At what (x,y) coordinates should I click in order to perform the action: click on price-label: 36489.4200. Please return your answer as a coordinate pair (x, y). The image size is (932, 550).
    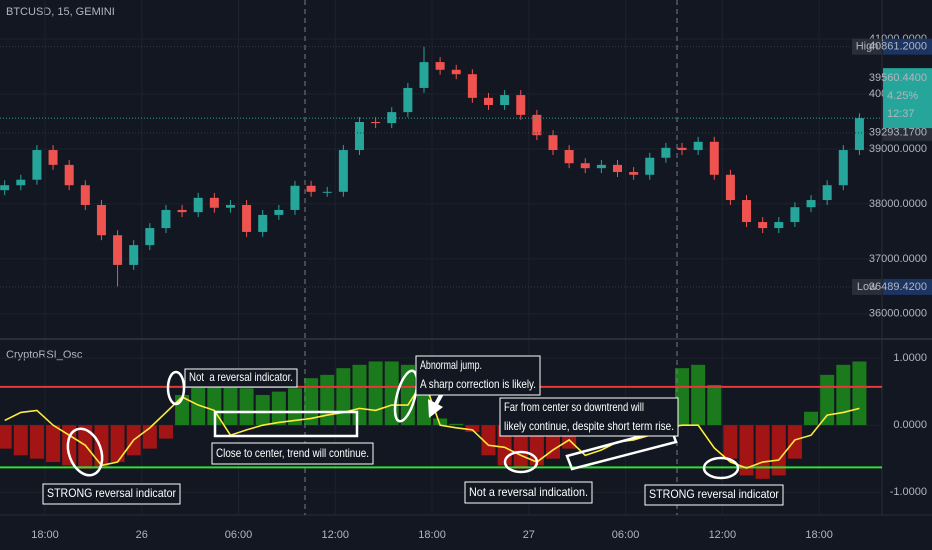
    Looking at the image, I should click on (898, 287).